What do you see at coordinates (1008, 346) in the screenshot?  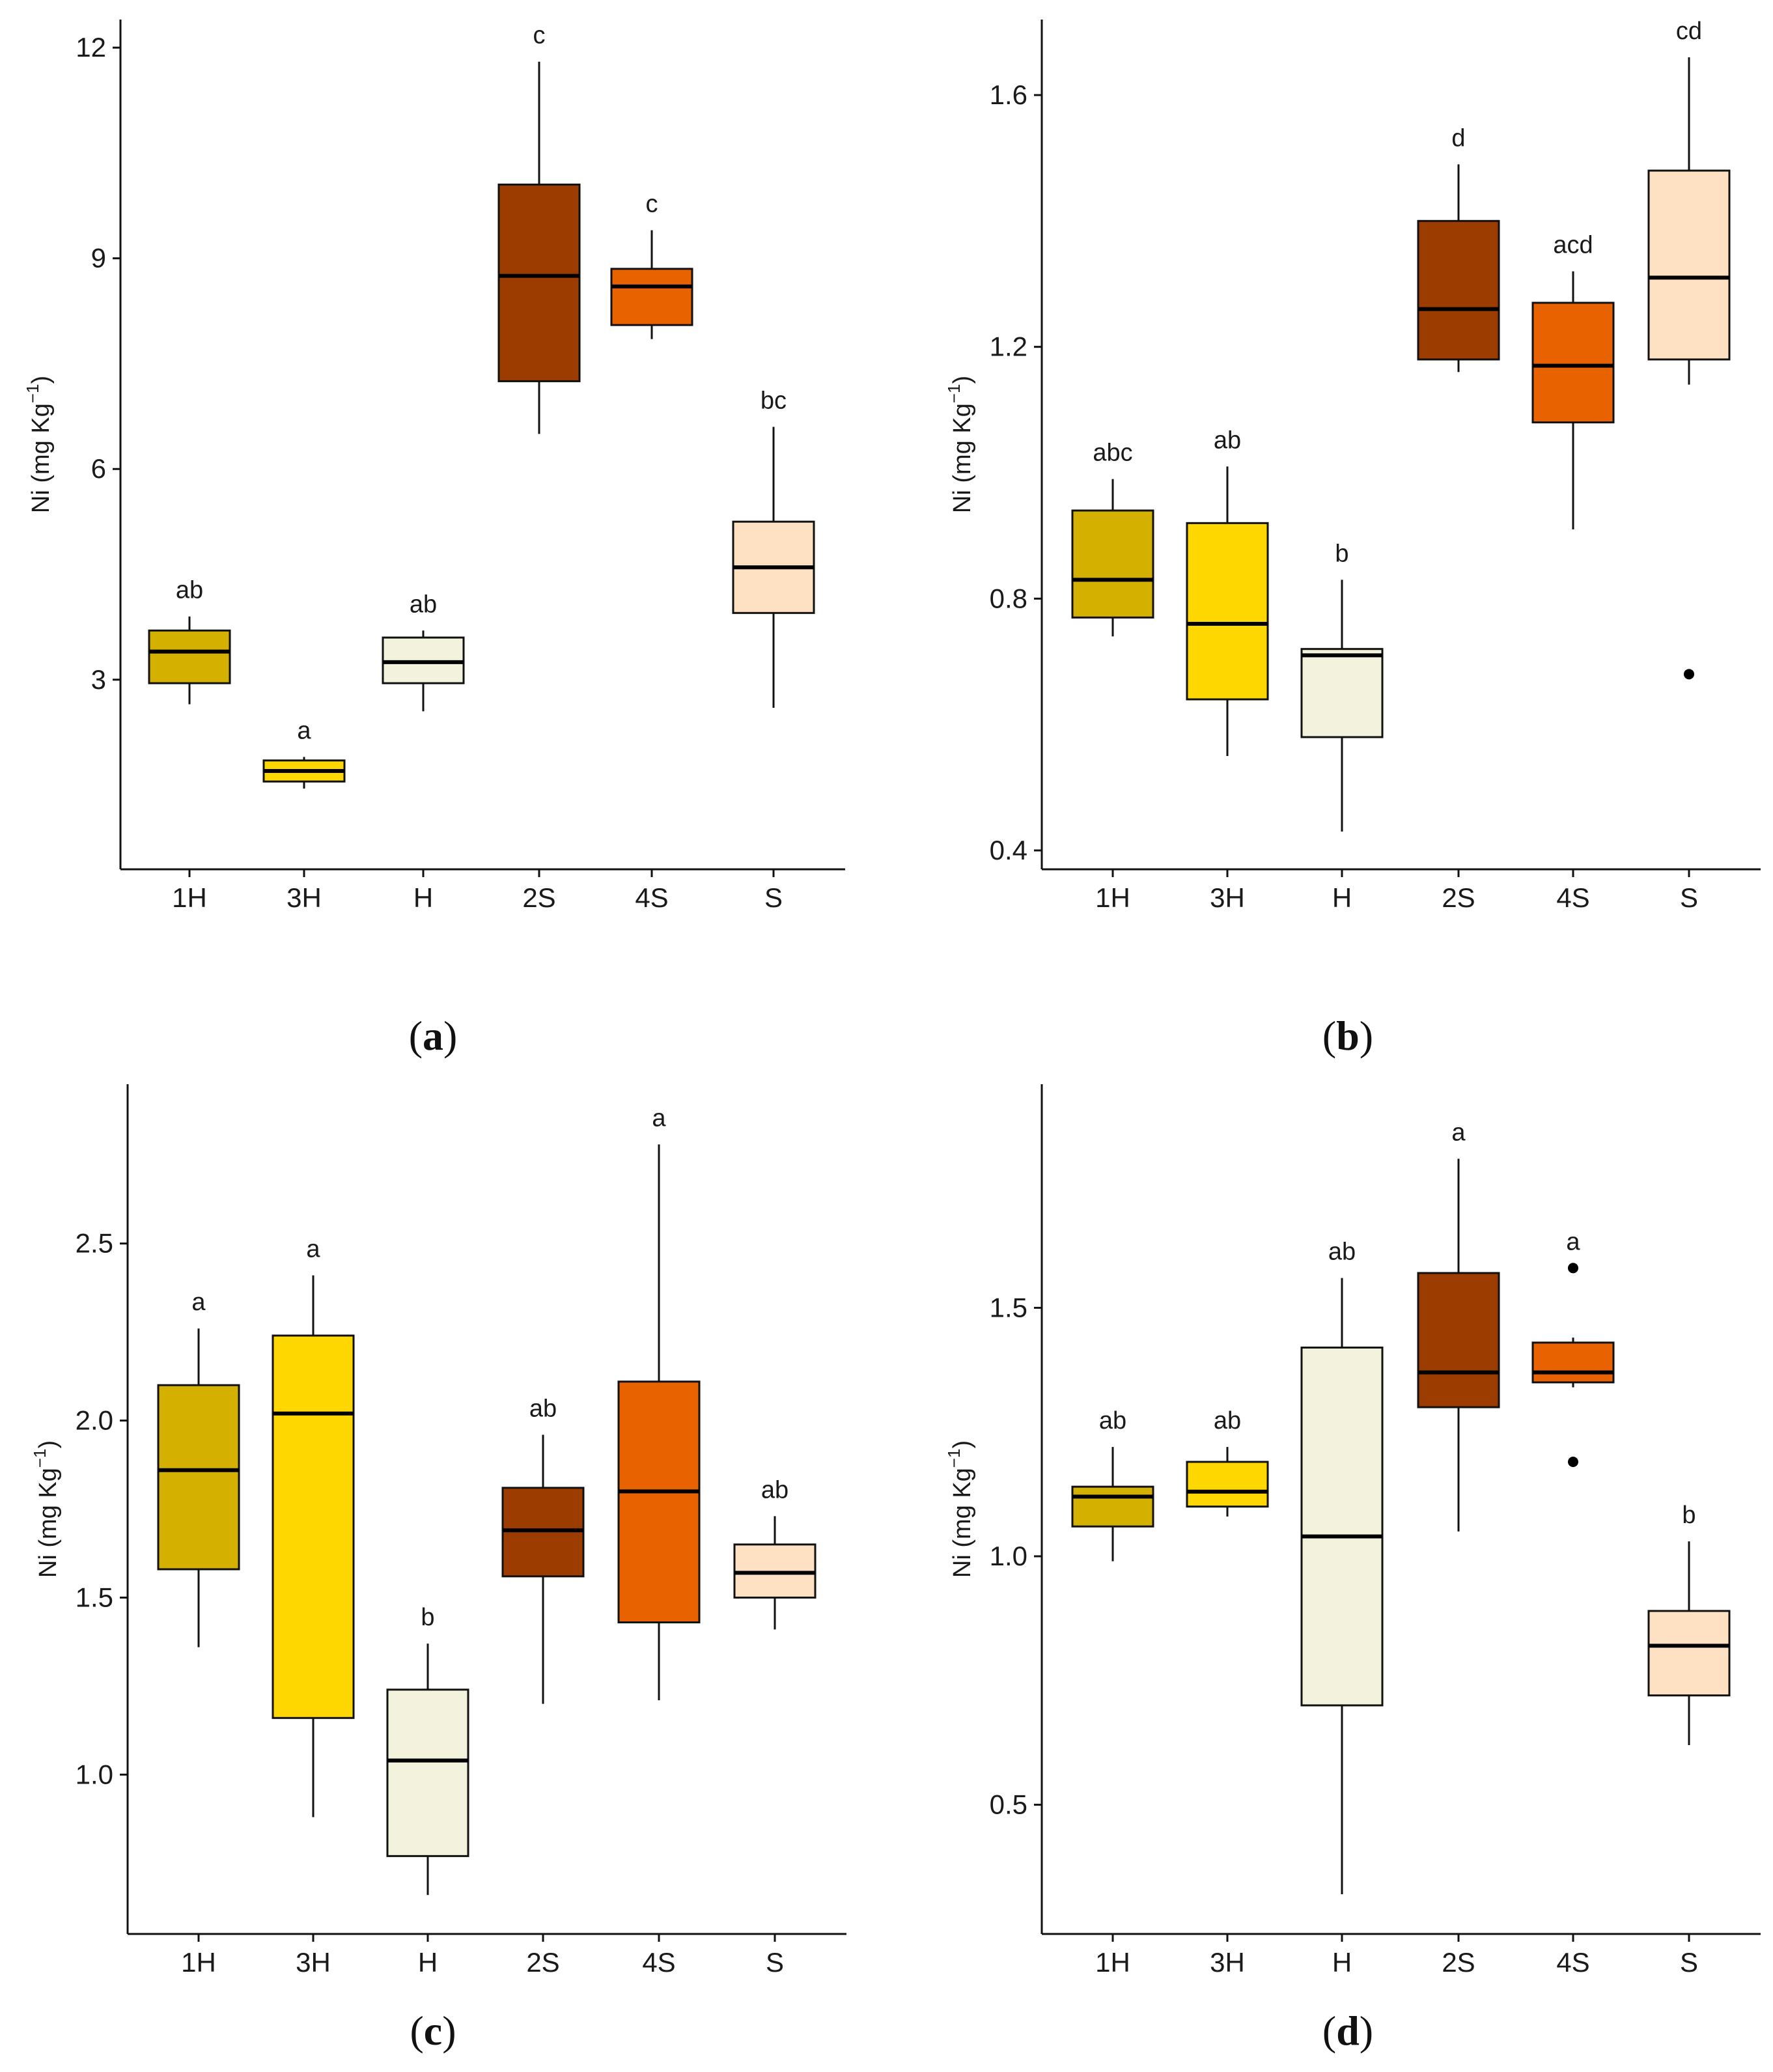 I see `y-tick-label: 1.2` at bounding box center [1008, 346].